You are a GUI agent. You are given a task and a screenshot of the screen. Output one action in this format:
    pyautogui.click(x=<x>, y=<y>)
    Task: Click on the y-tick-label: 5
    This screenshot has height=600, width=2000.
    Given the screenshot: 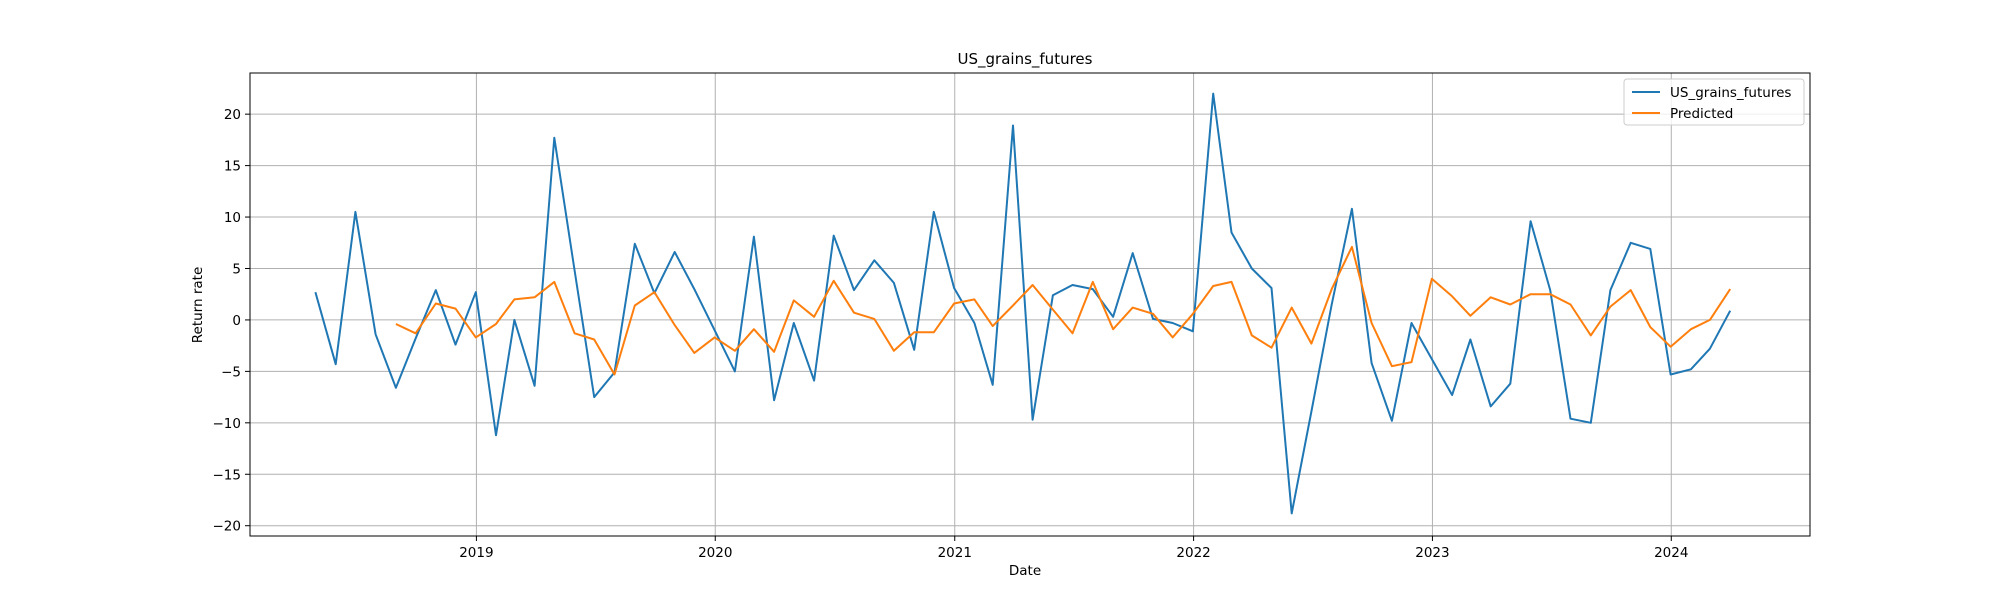 What is the action you would take?
    pyautogui.click(x=236, y=269)
    